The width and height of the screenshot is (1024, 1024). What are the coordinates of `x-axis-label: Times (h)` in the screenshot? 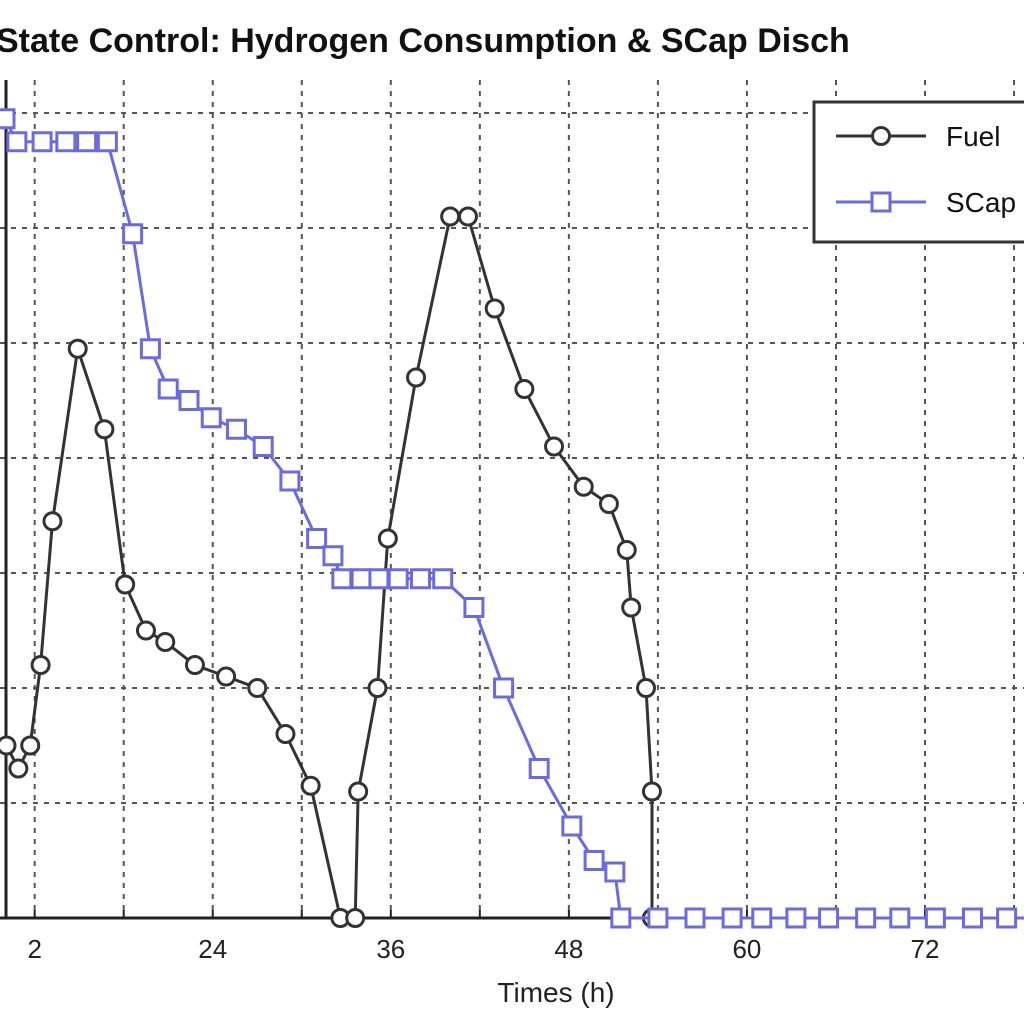 It's located at (555, 992).